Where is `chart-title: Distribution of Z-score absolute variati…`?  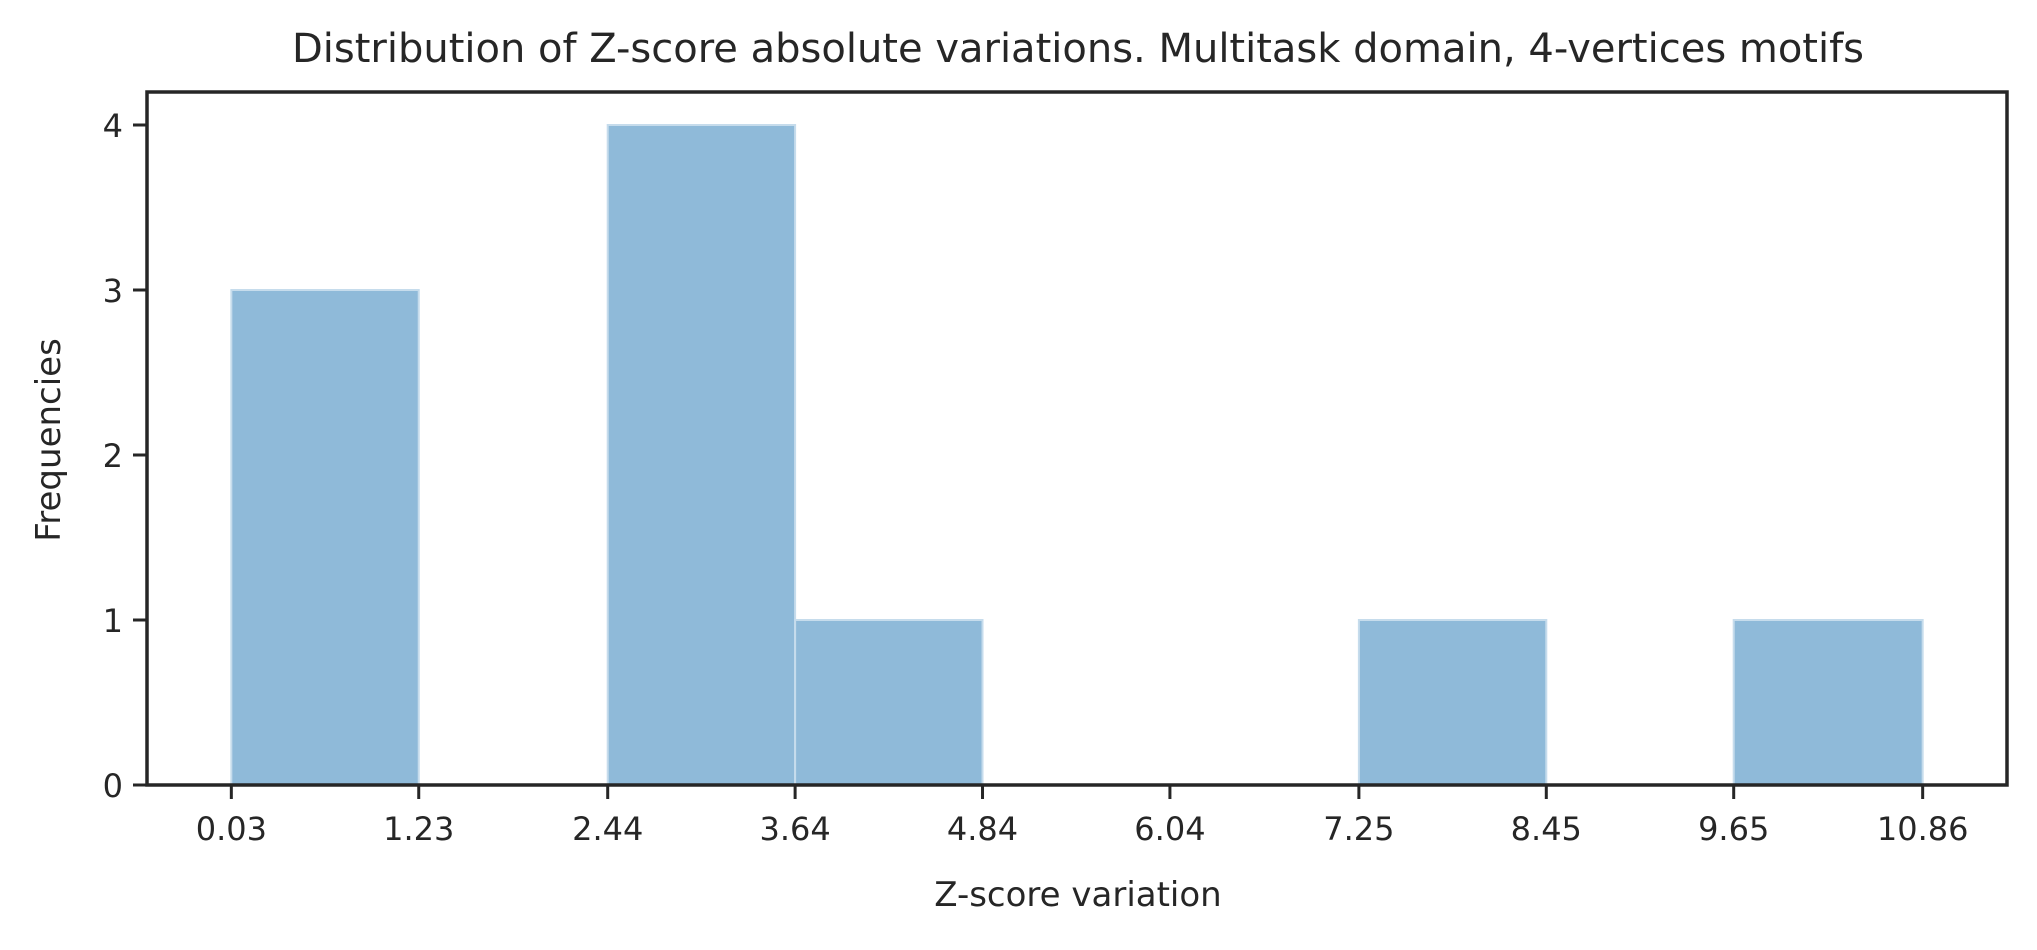
chart-title: Distribution of Z-score absolute variati… is located at coordinates (1078, 49).